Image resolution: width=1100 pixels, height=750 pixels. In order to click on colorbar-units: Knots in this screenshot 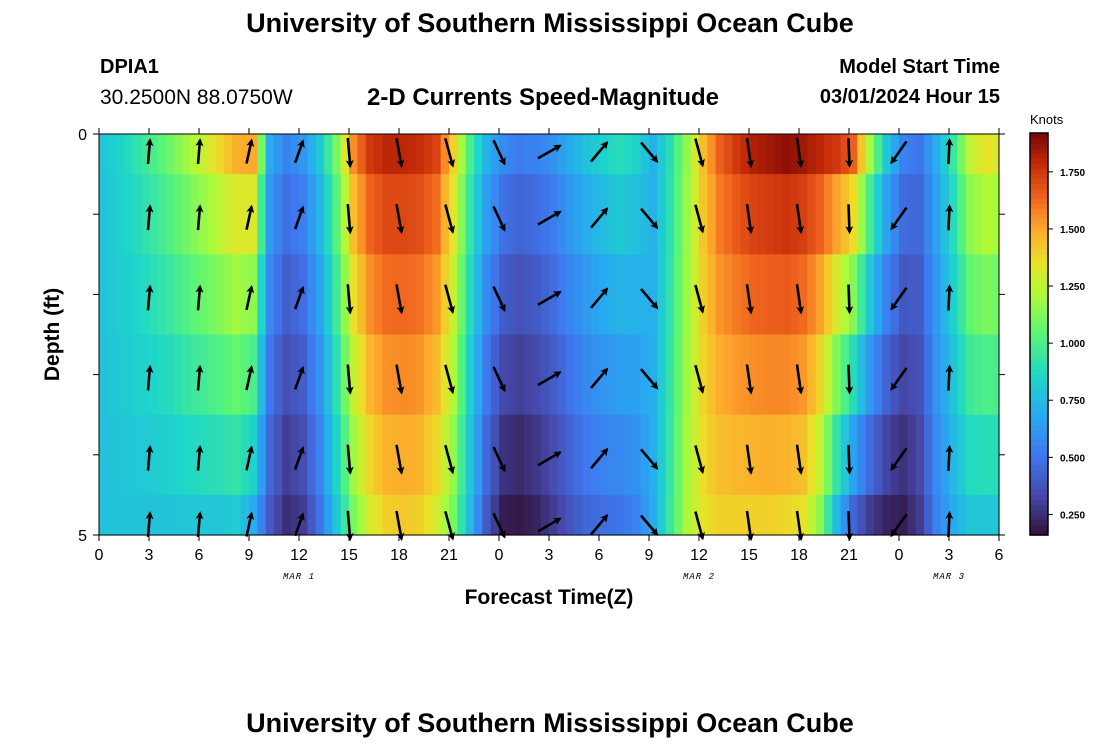, I will do `click(1047, 119)`.